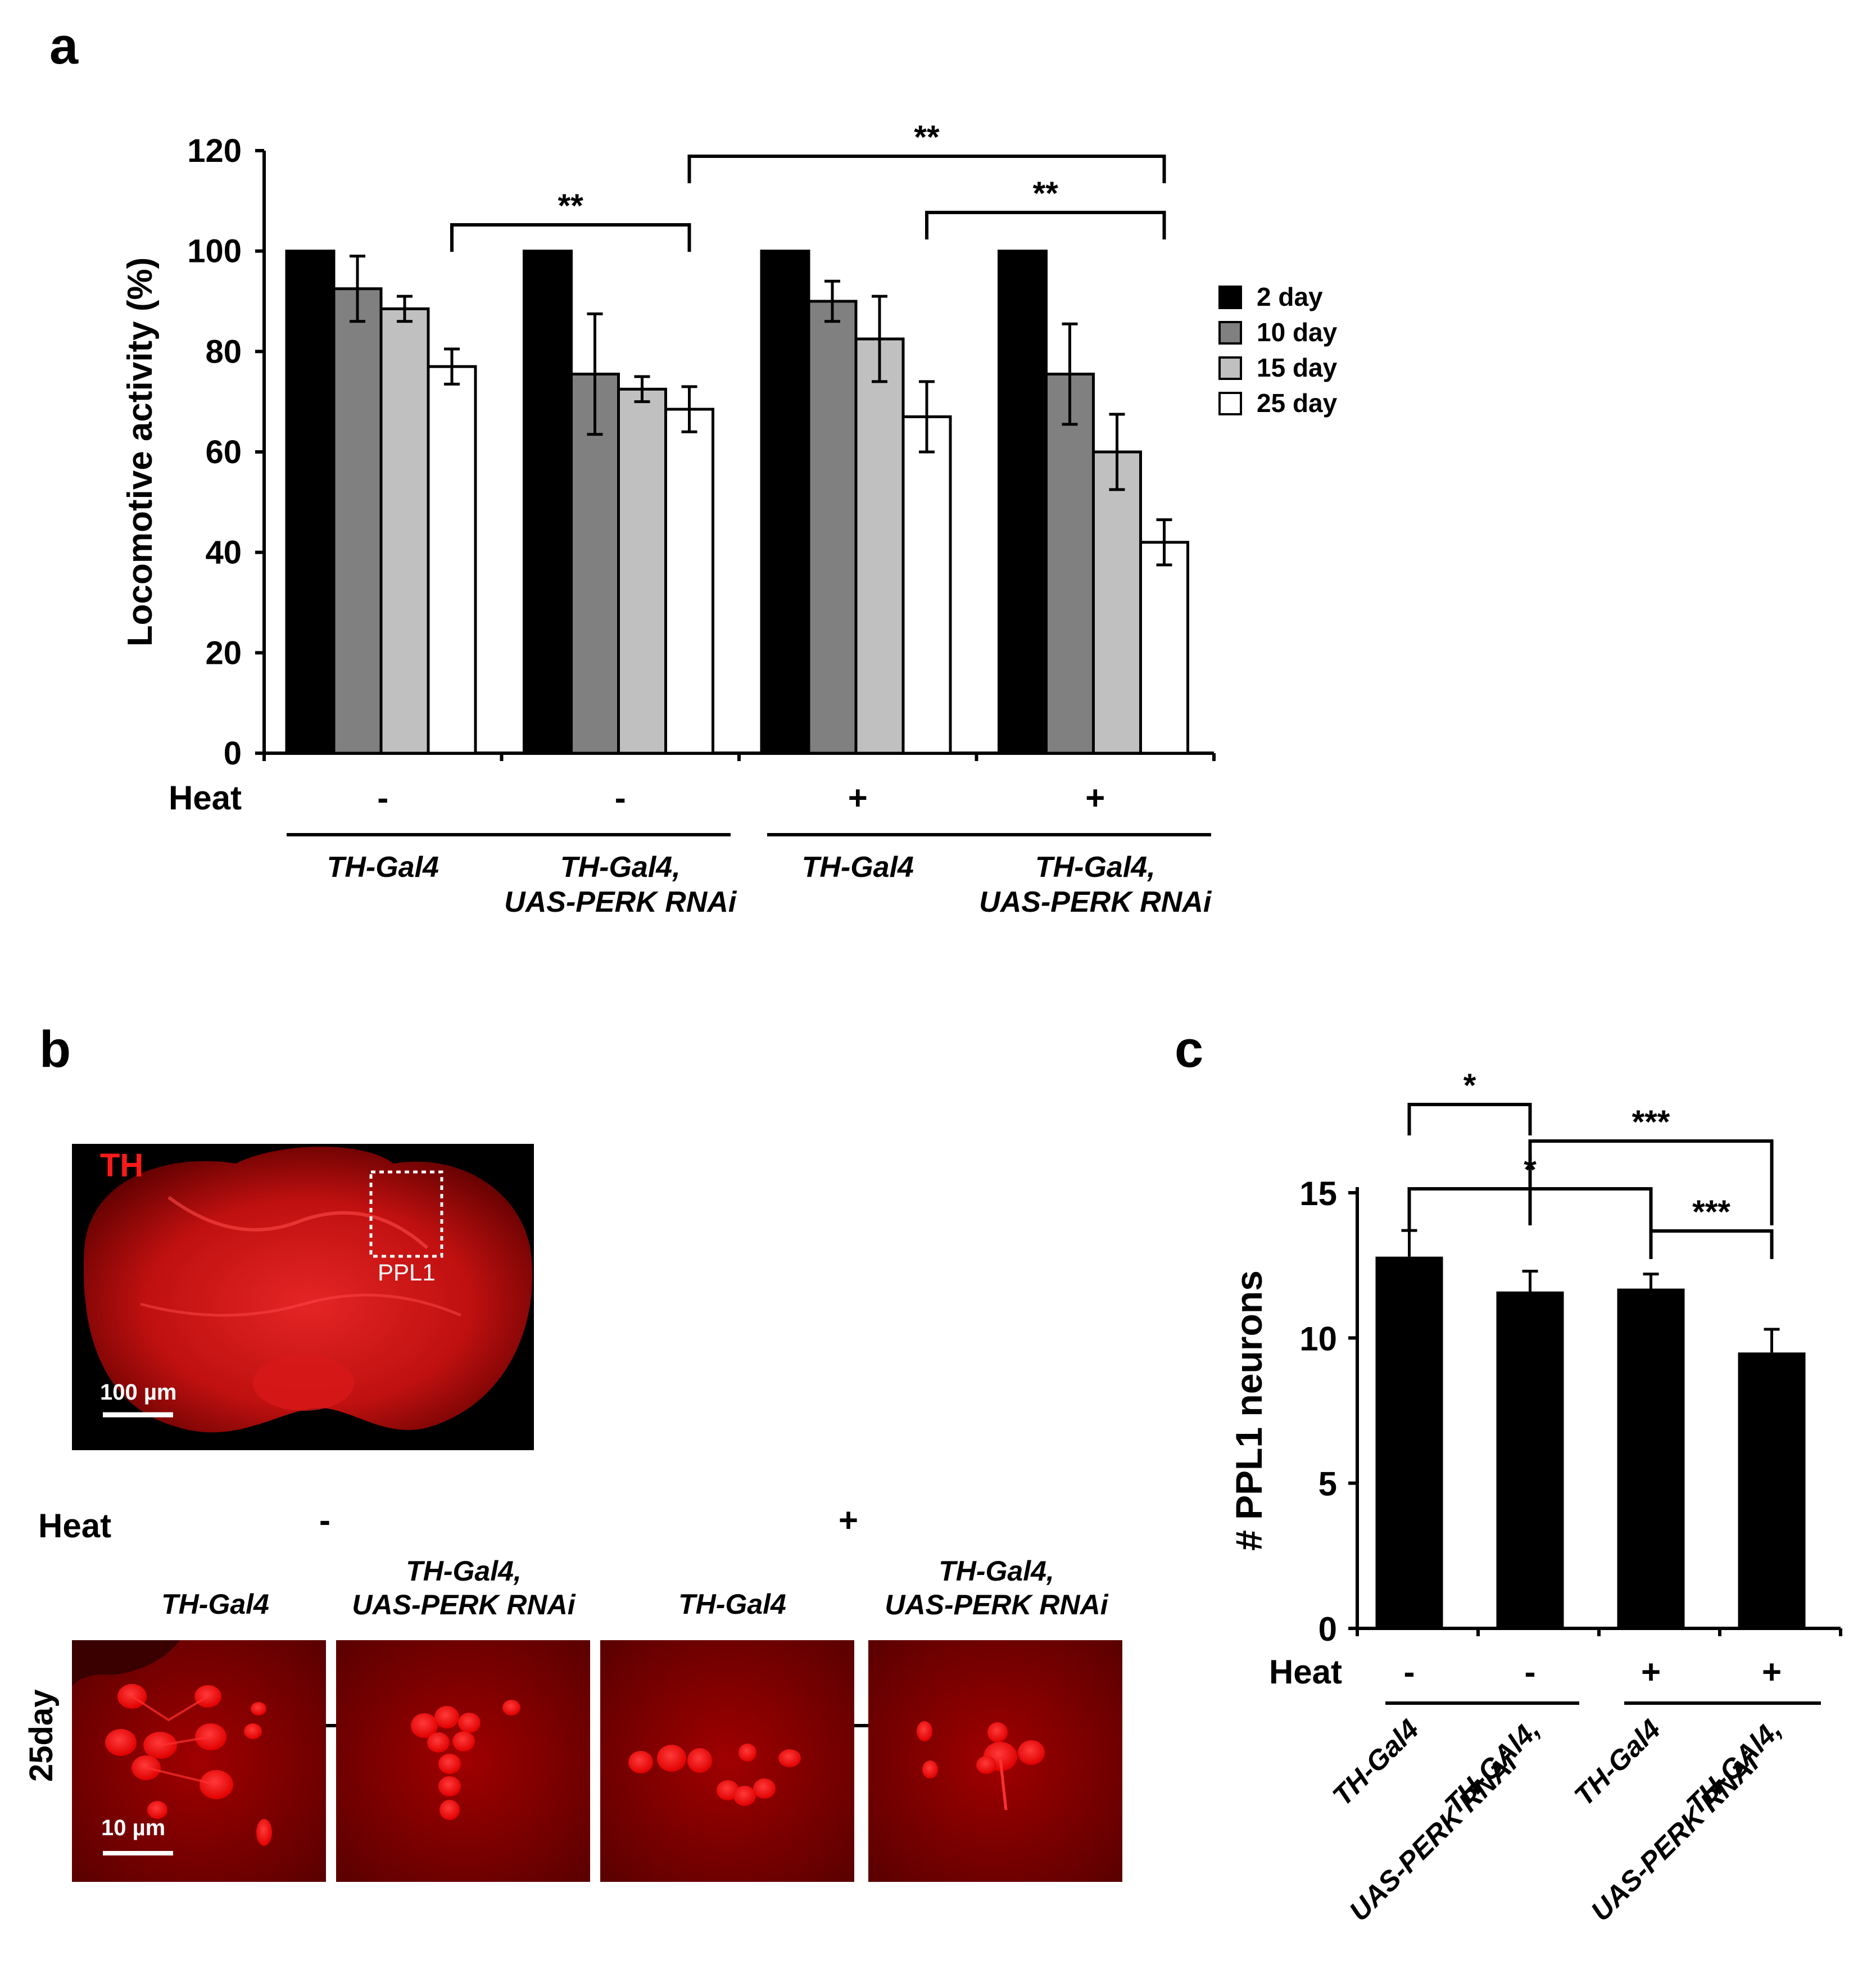 The width and height of the screenshot is (1876, 1969). I want to click on overview-stain-label: TH, so click(122, 1165).